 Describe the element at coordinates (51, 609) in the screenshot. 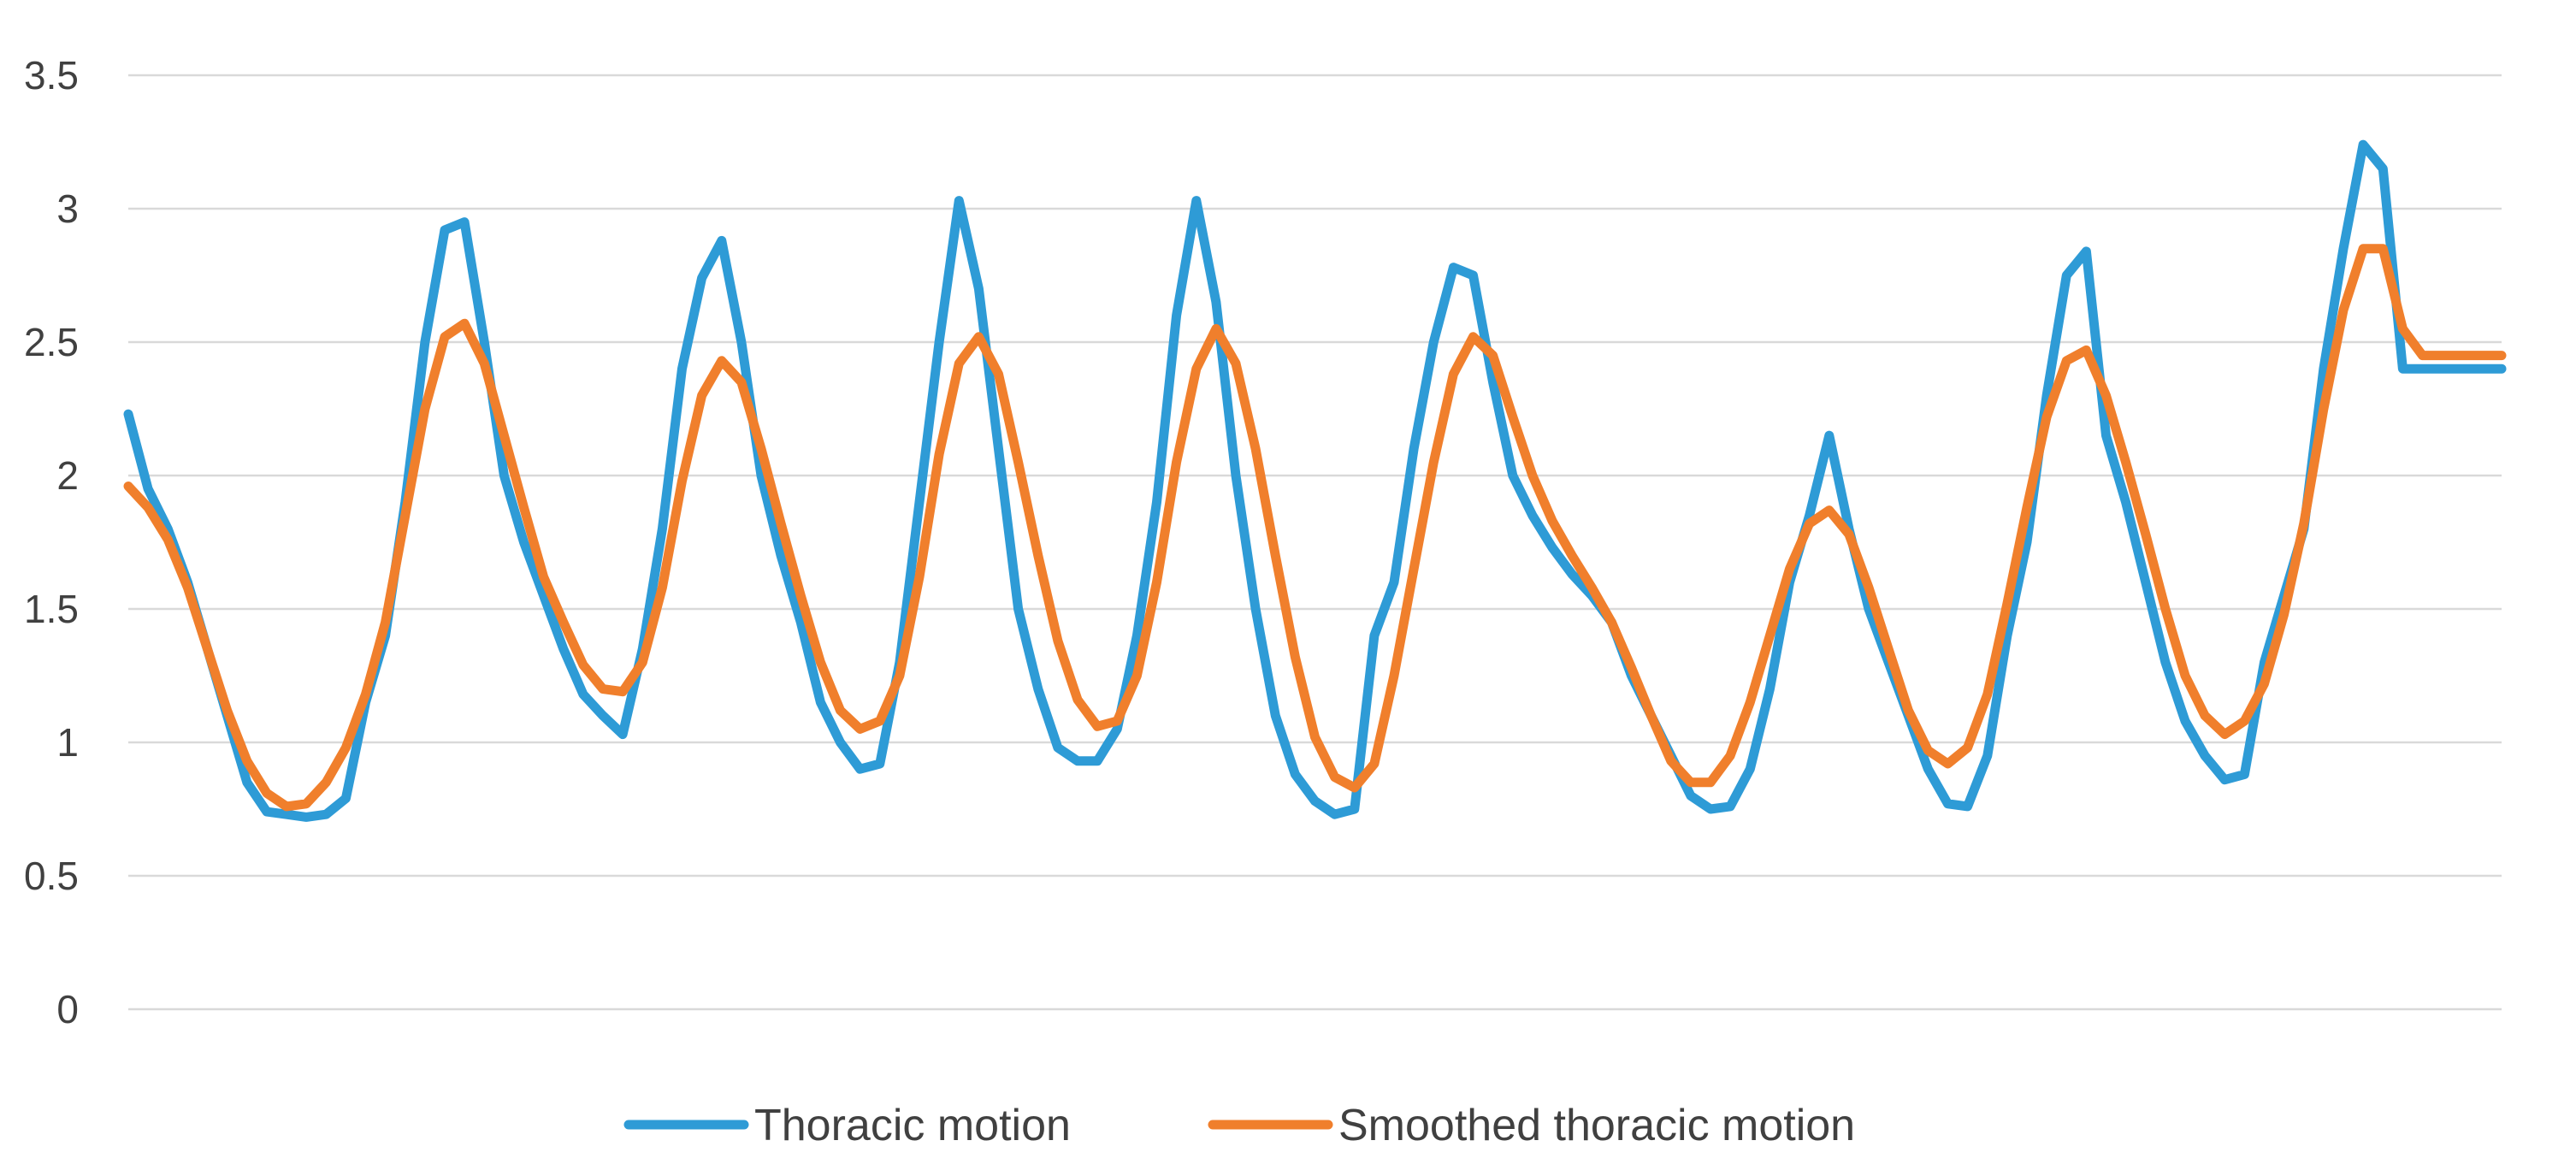

I see `y-tick-label: 1.5` at that location.